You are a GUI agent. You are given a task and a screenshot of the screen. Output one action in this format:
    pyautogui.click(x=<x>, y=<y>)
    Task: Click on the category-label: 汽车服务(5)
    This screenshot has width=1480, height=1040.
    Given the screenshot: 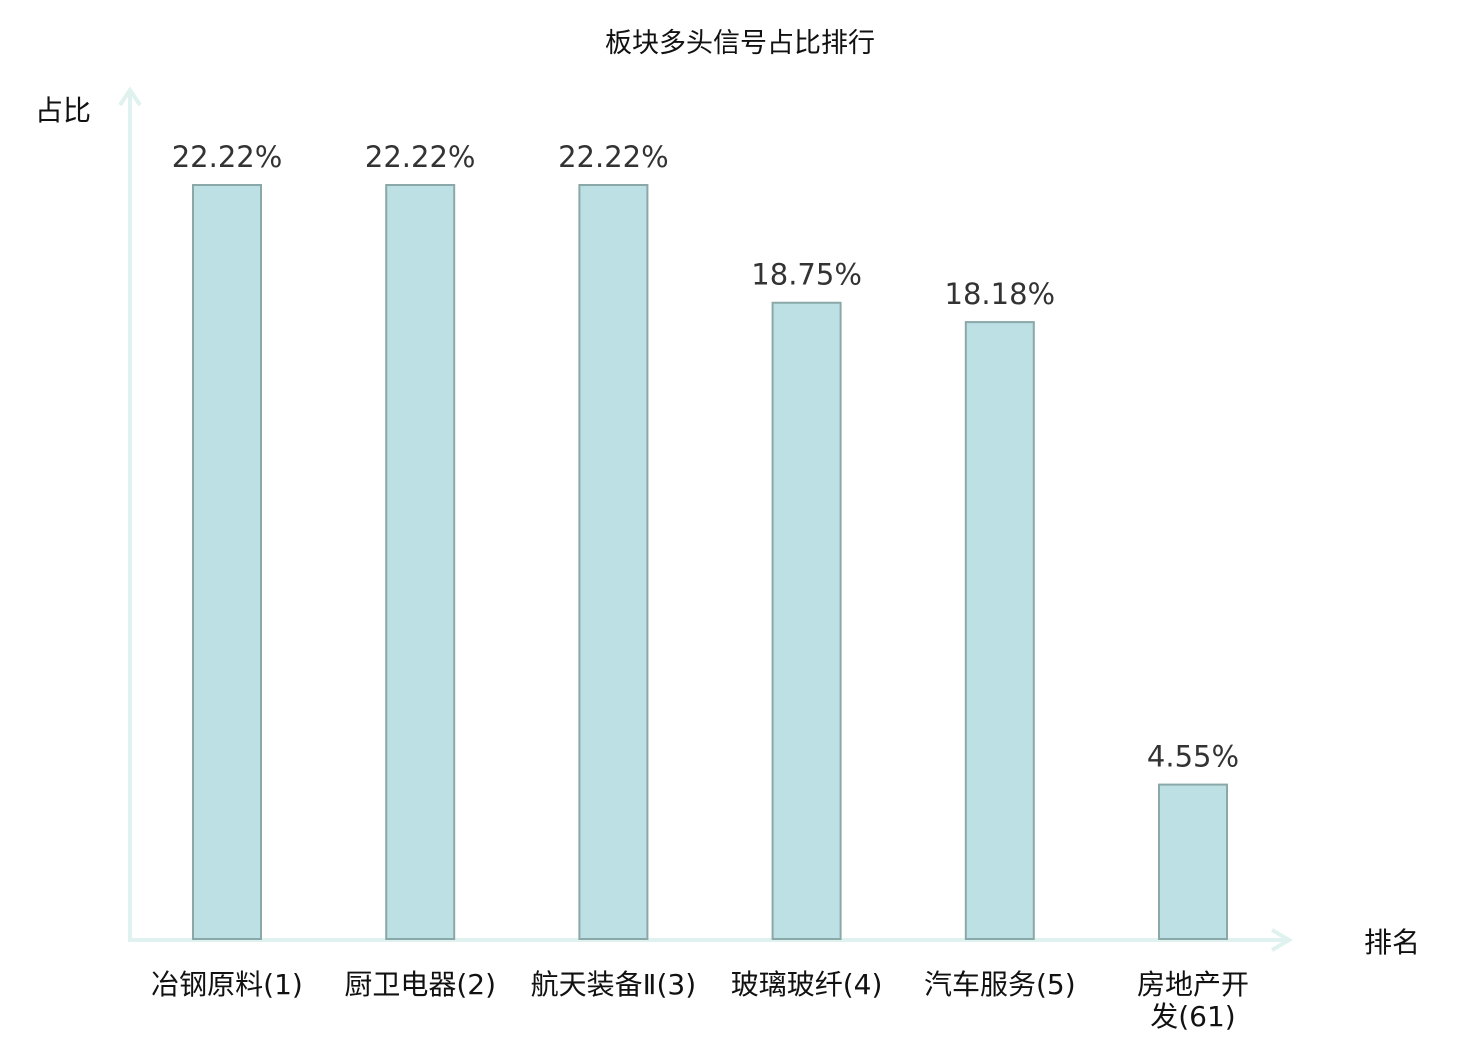 What is the action you would take?
    pyautogui.click(x=1000, y=984)
    